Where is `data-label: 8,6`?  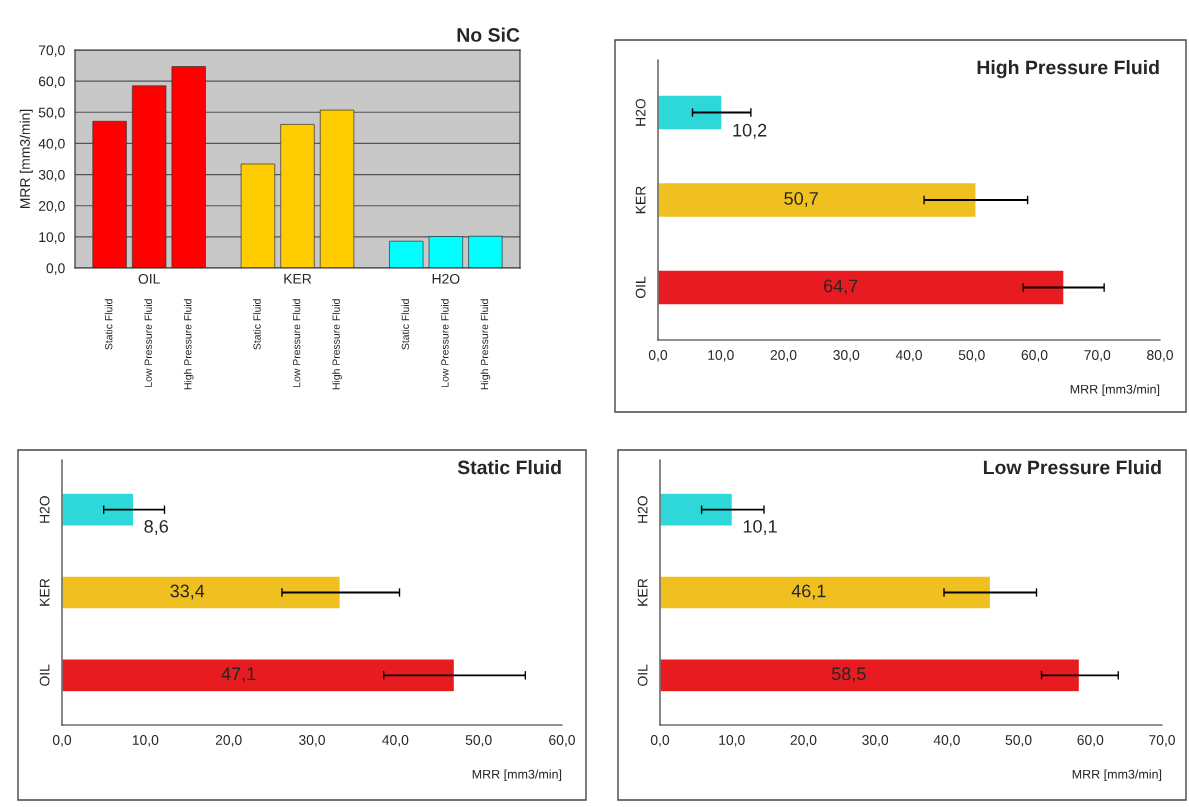
data-label: 8,6 is located at coordinates (156, 527).